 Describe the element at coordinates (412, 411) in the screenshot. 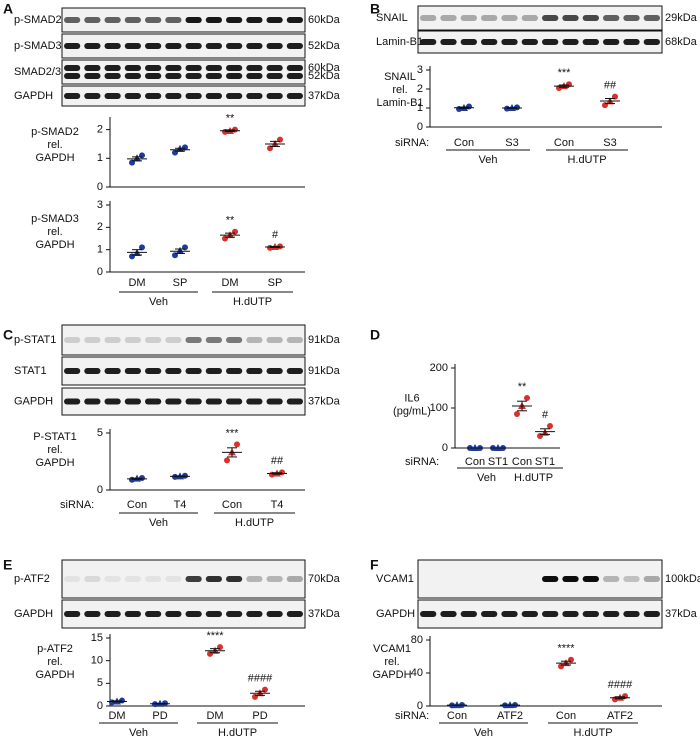

I see `y-axis-label: (pg/mL)` at that location.